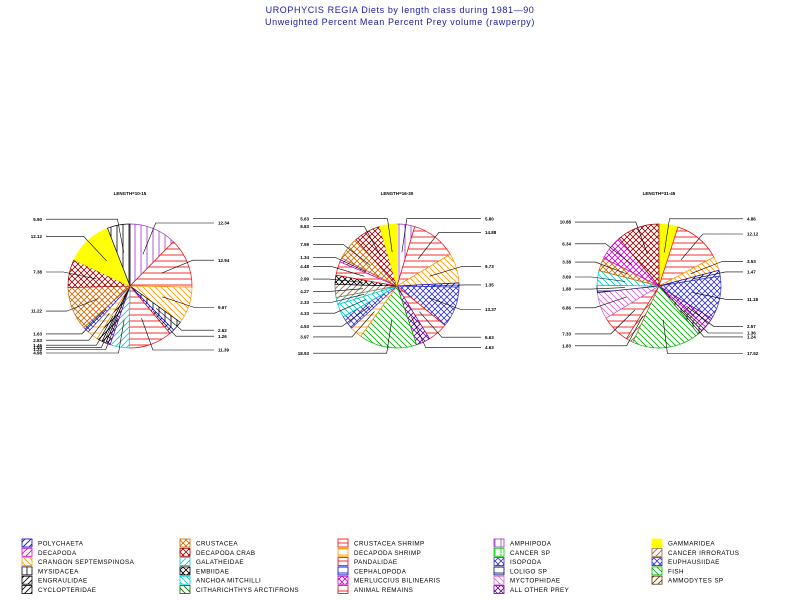 Image resolution: width=800 pixels, height=600 pixels. Describe the element at coordinates (491, 232) in the screenshot. I see `pie-value-label: 14.88` at that location.